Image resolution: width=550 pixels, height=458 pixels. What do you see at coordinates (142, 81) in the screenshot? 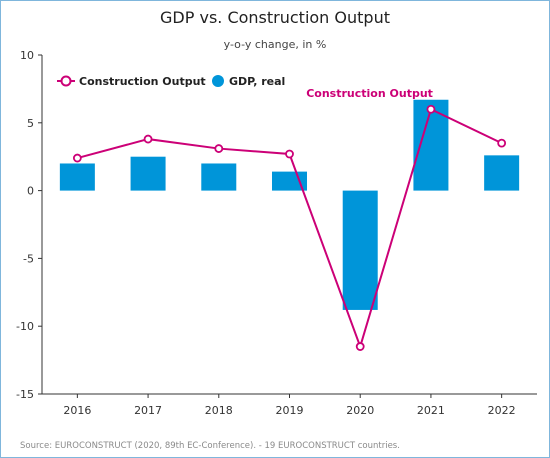
I see `legend-label-construction: Construction Output` at bounding box center [142, 81].